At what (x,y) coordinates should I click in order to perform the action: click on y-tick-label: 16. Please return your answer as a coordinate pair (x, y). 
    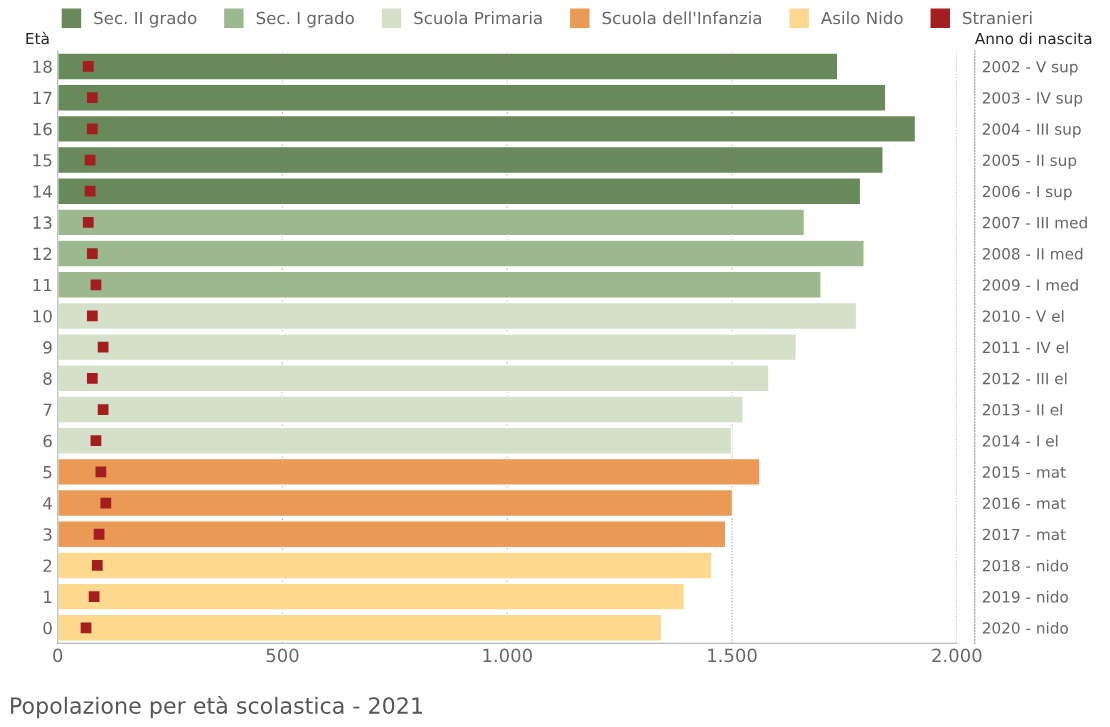
    Looking at the image, I should click on (42, 129).